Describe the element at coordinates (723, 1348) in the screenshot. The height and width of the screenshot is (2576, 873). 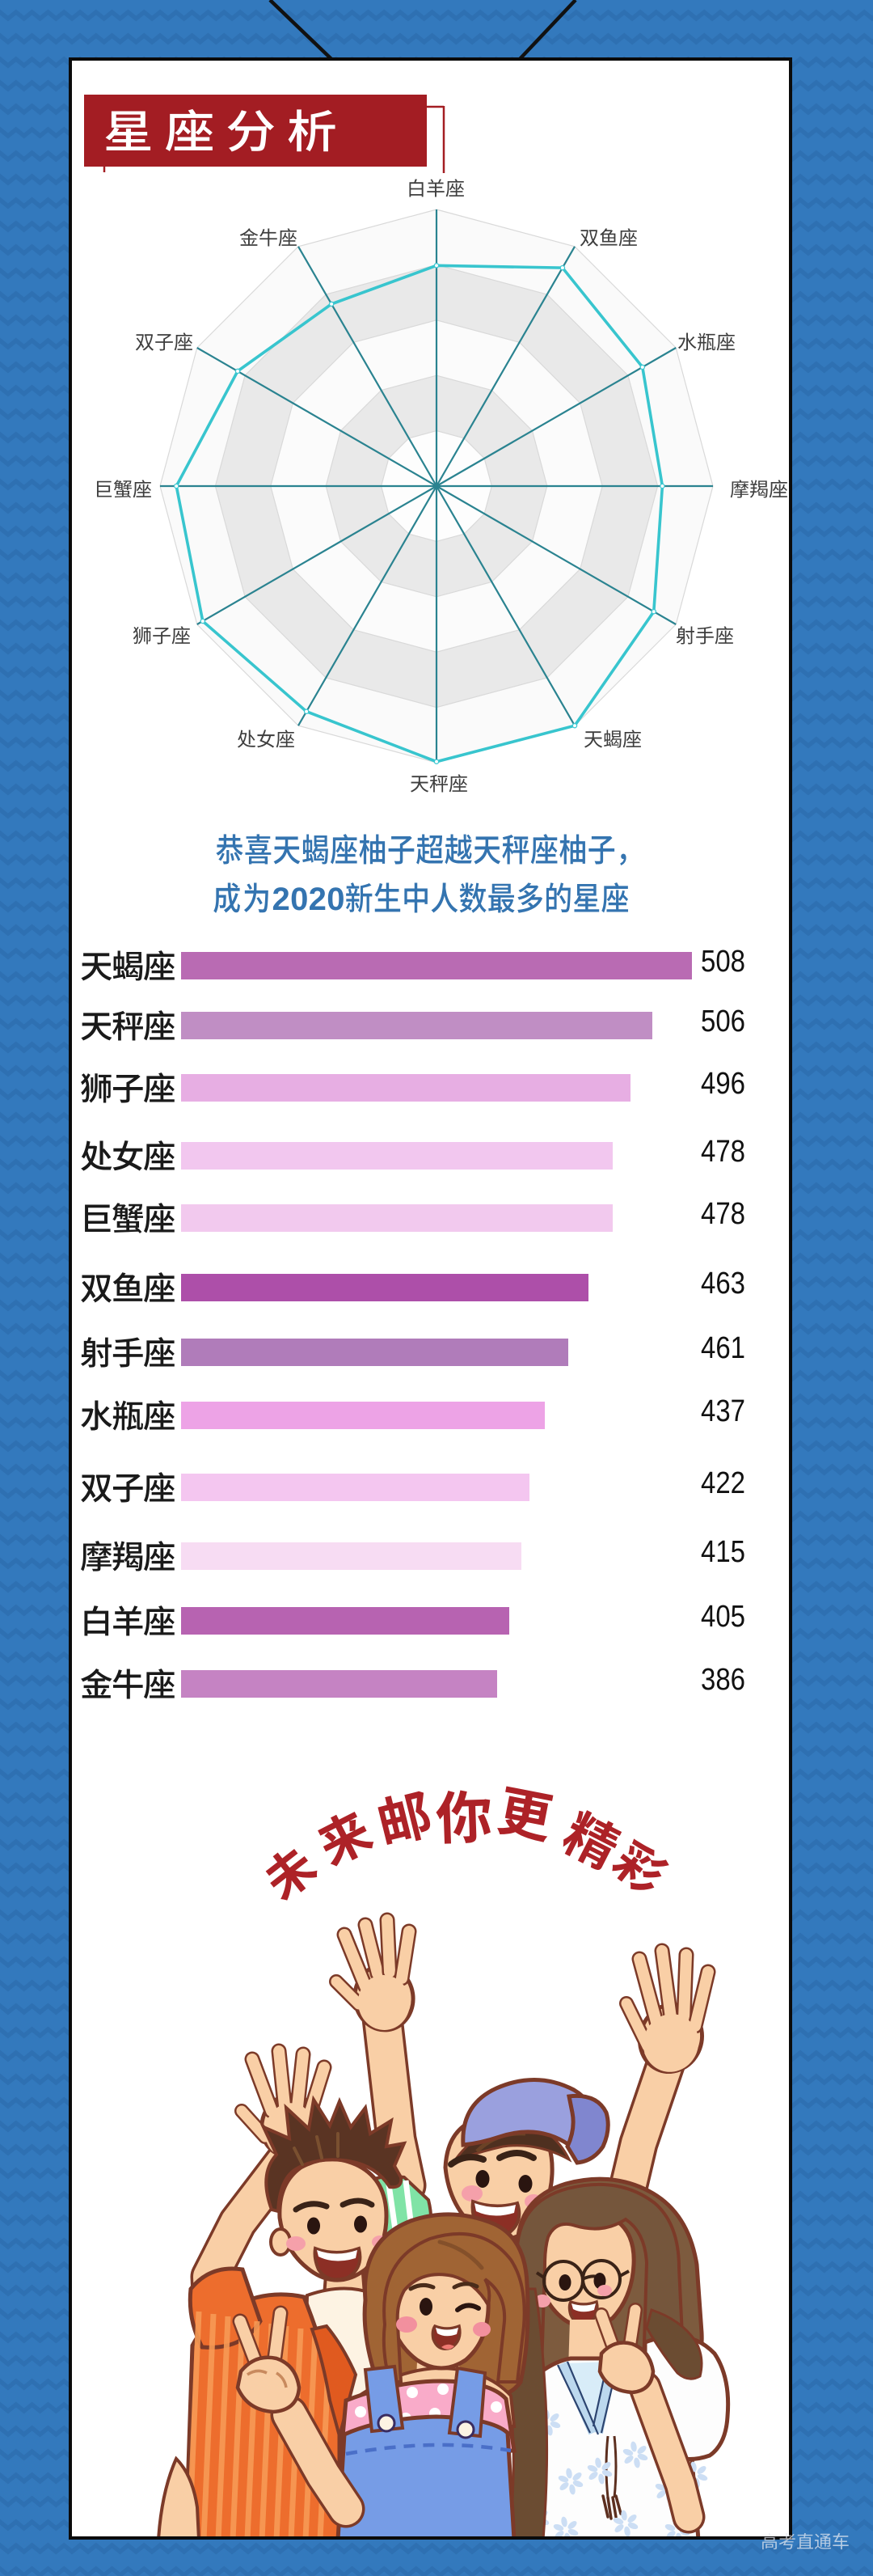
I see `svg-text: 461` at that location.